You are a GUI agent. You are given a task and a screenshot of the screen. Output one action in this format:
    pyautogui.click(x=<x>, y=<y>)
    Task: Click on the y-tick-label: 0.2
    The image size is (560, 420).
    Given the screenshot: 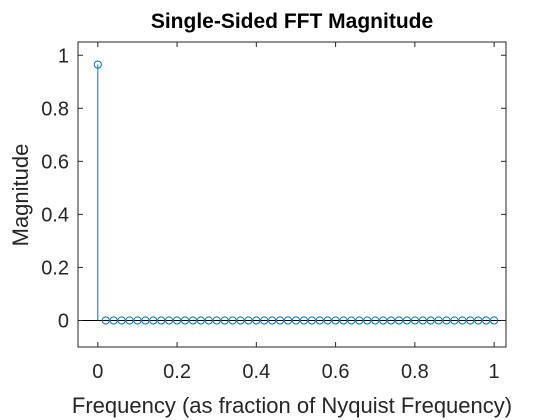 What is the action you would take?
    pyautogui.click(x=55, y=268)
    